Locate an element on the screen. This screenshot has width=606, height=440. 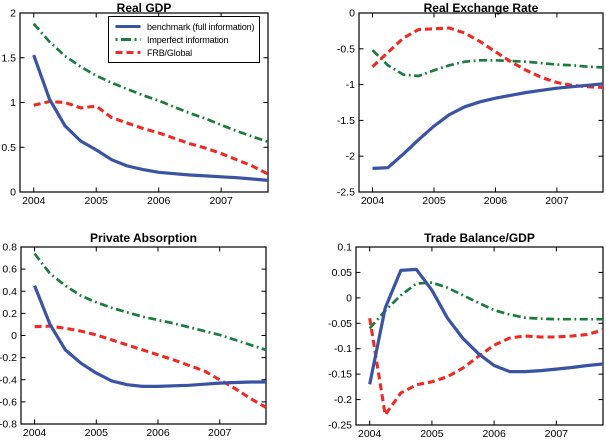
legend-item-benchmark: benchmark (full information) is located at coordinates (184, 26).